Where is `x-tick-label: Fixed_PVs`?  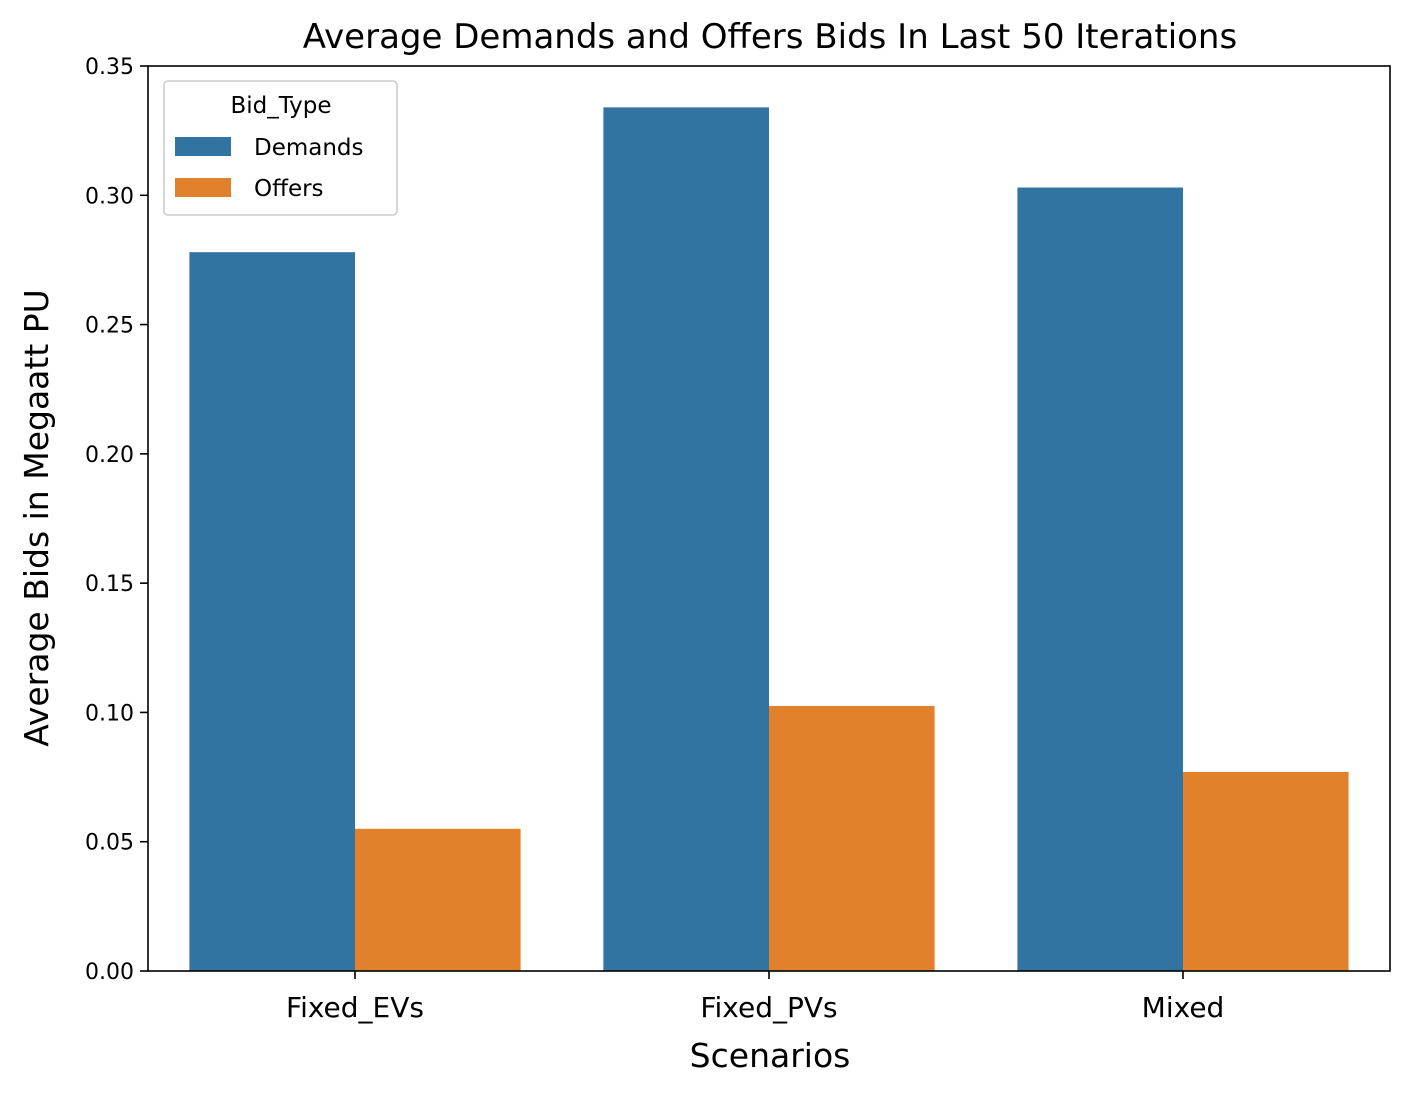 x-tick-label: Fixed_PVs is located at coordinates (768, 1007).